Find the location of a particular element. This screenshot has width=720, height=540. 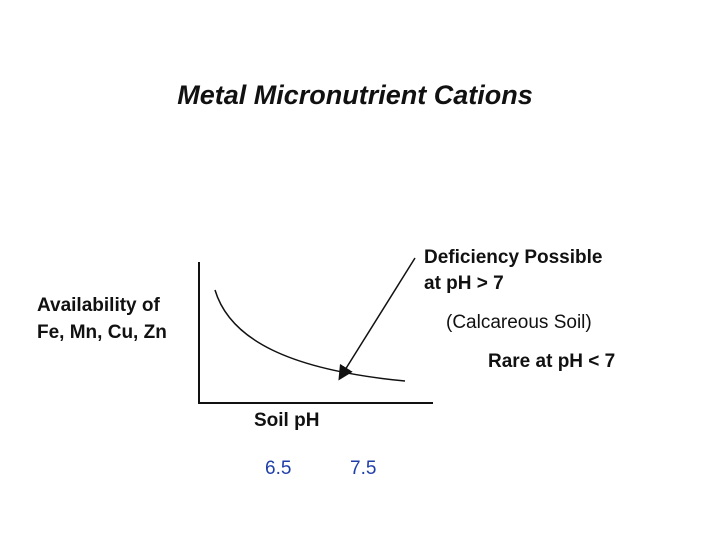

annotation: at pH > 7 is located at coordinates (464, 283).